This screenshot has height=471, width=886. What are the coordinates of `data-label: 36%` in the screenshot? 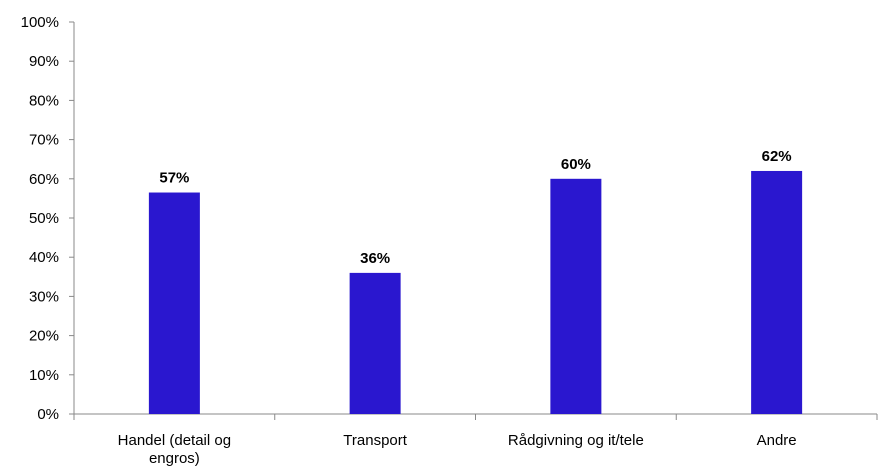 It's located at (375, 258).